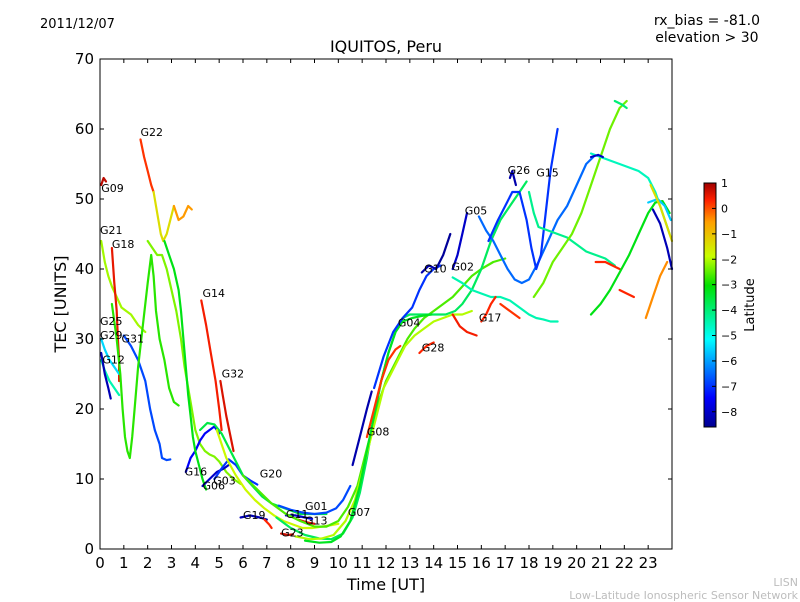 The width and height of the screenshot is (800, 602). What do you see at coordinates (133, 339) in the screenshot?
I see `sat-label-g31: G31` at bounding box center [133, 339].